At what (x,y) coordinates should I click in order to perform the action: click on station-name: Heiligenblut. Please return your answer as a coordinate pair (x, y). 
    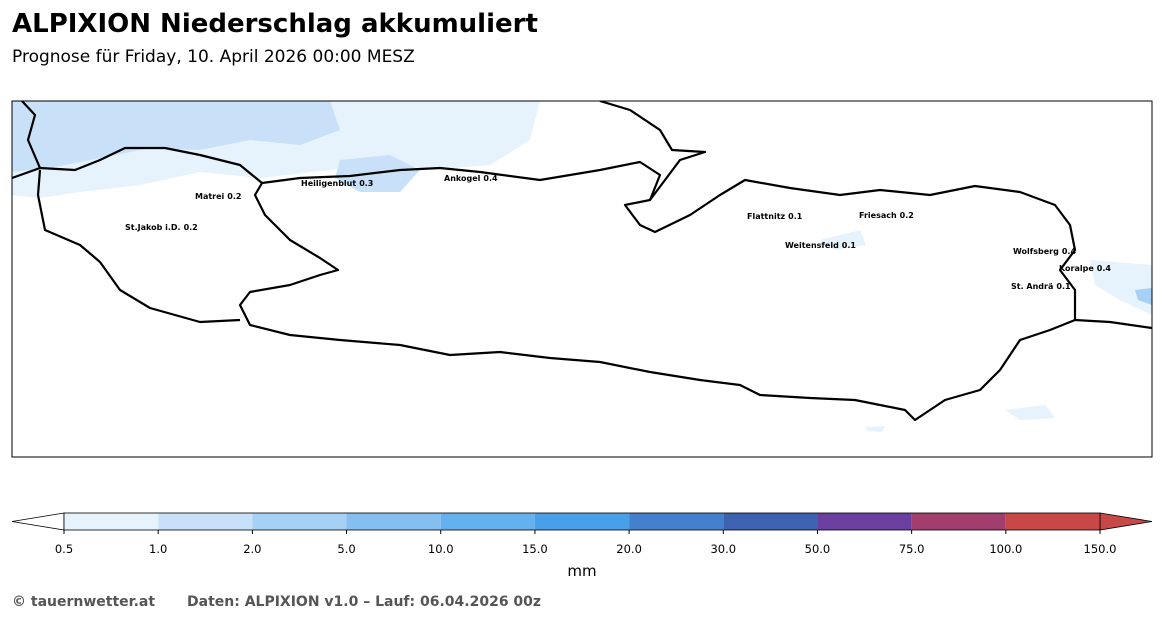
    Looking at the image, I should click on (328, 183).